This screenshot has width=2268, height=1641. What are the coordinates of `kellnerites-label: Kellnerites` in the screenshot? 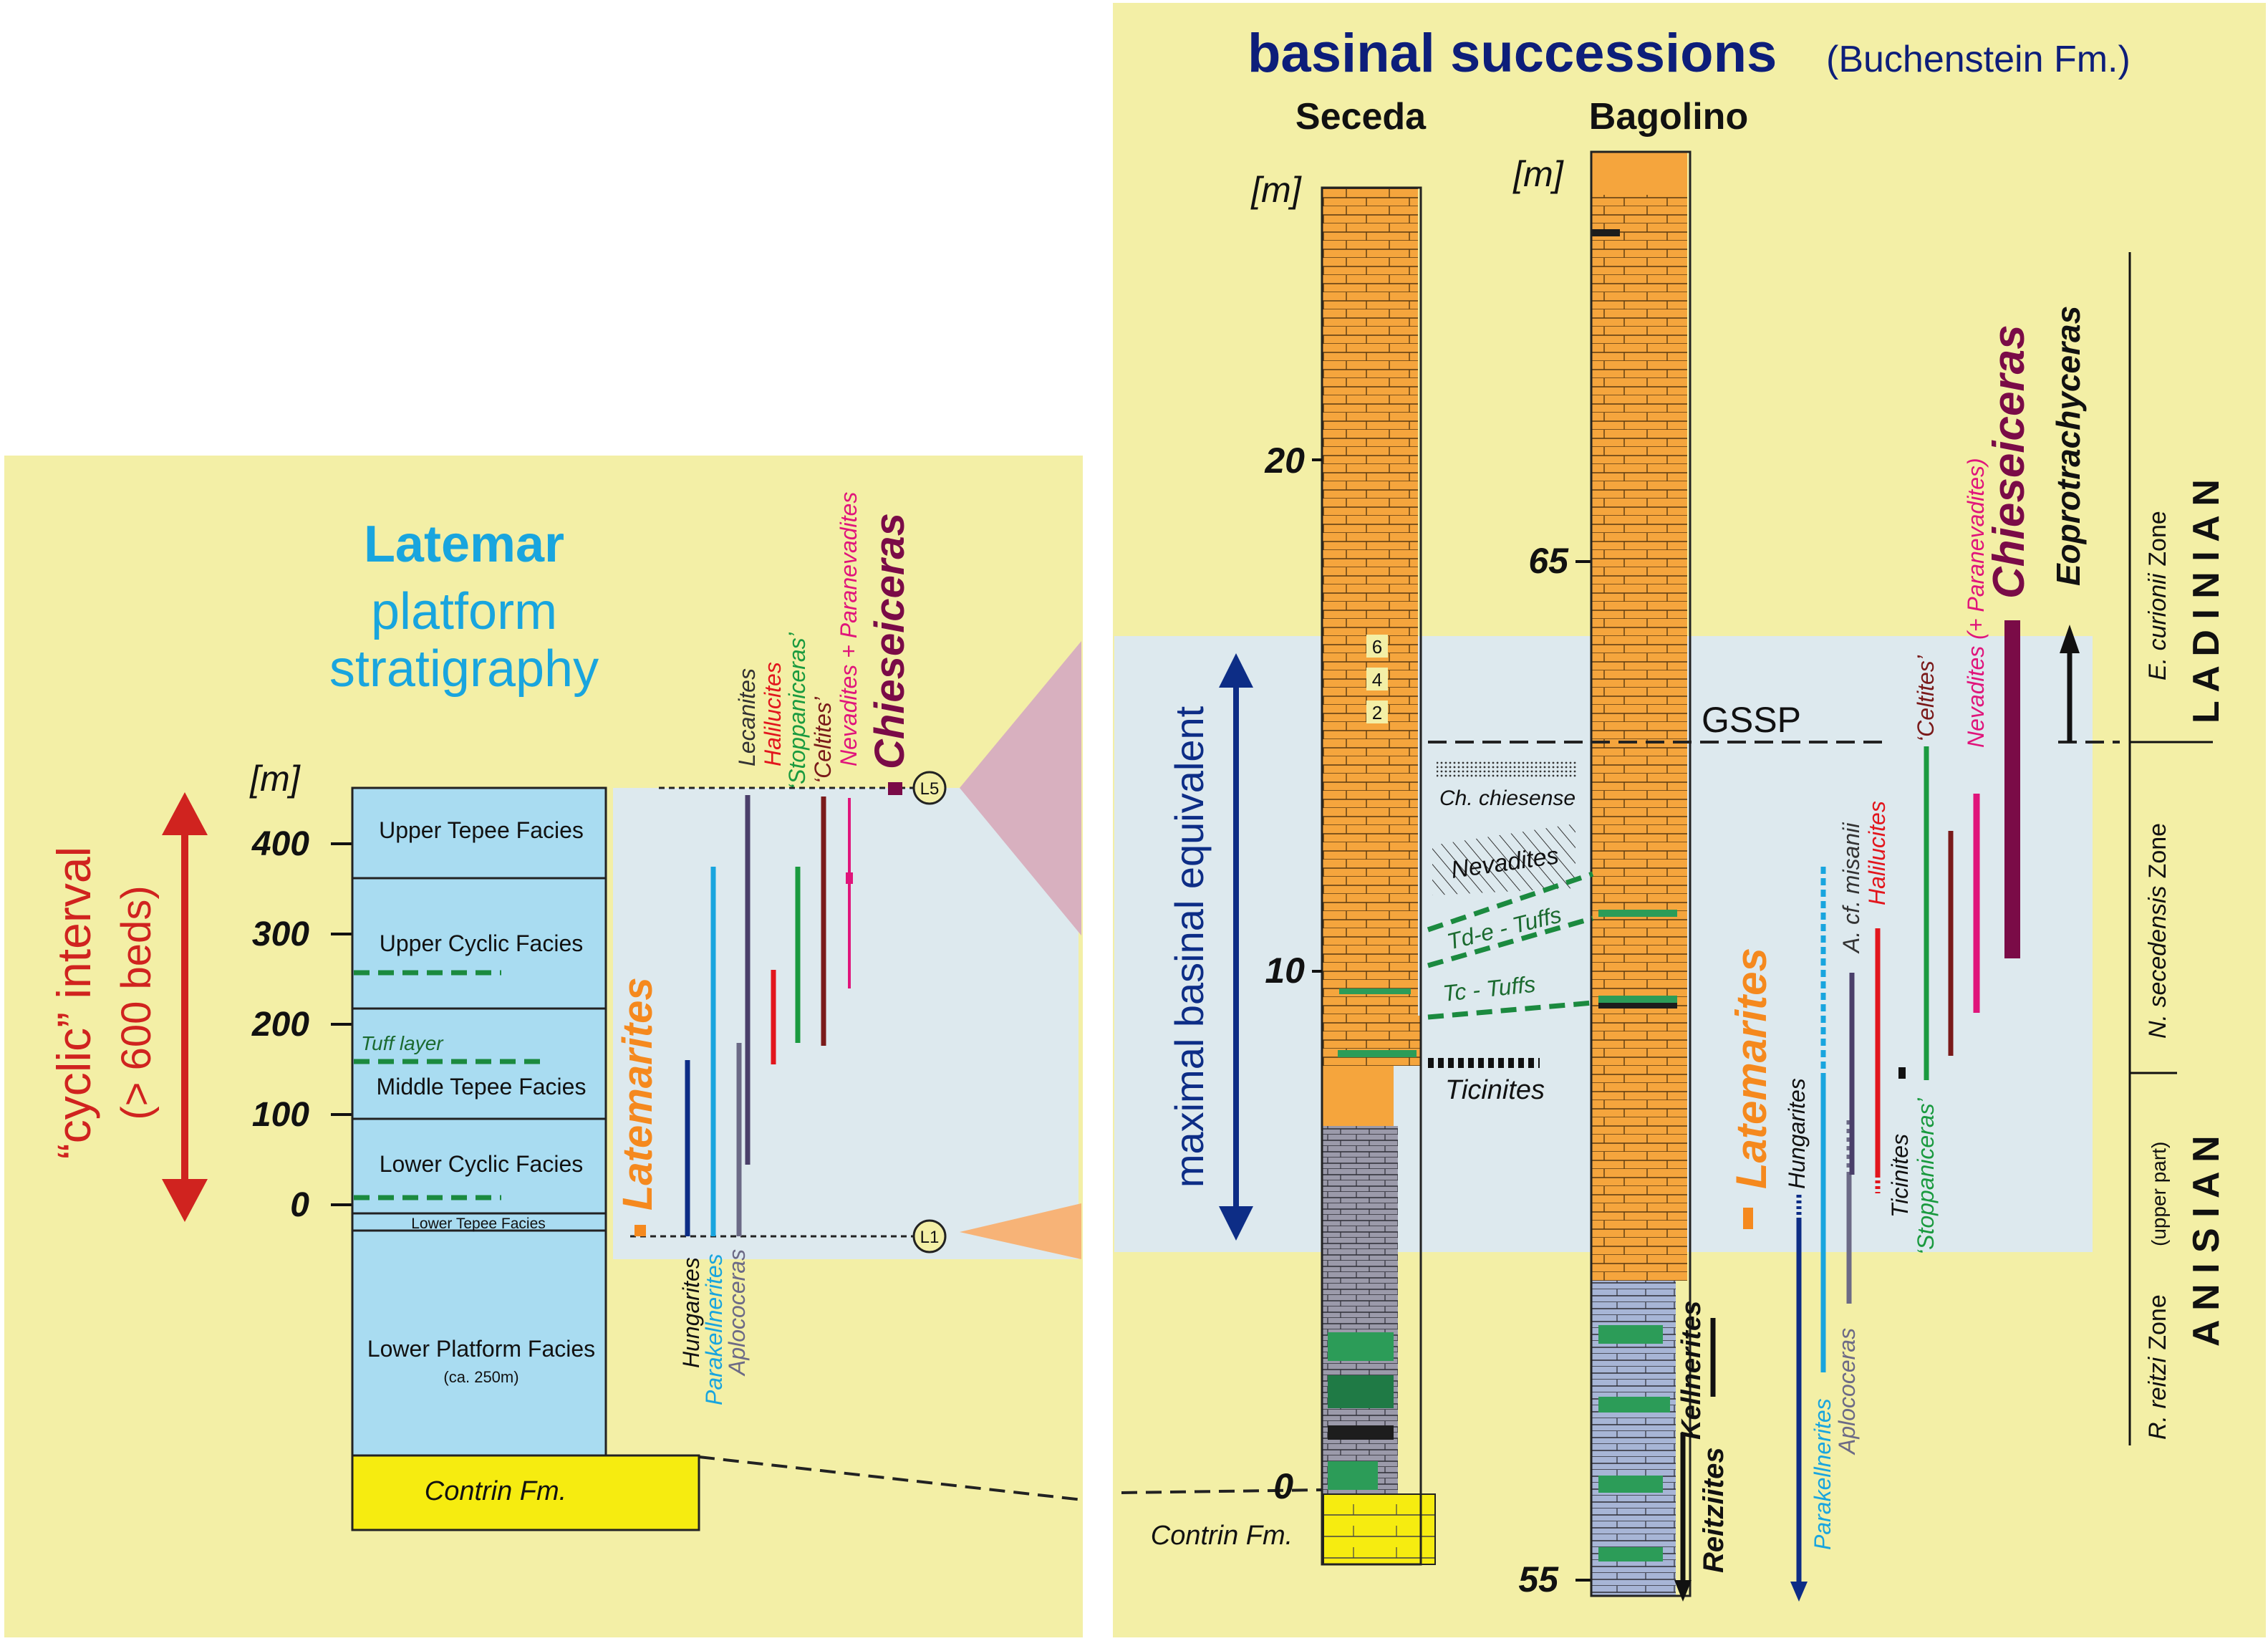 It's located at (1691, 1370).